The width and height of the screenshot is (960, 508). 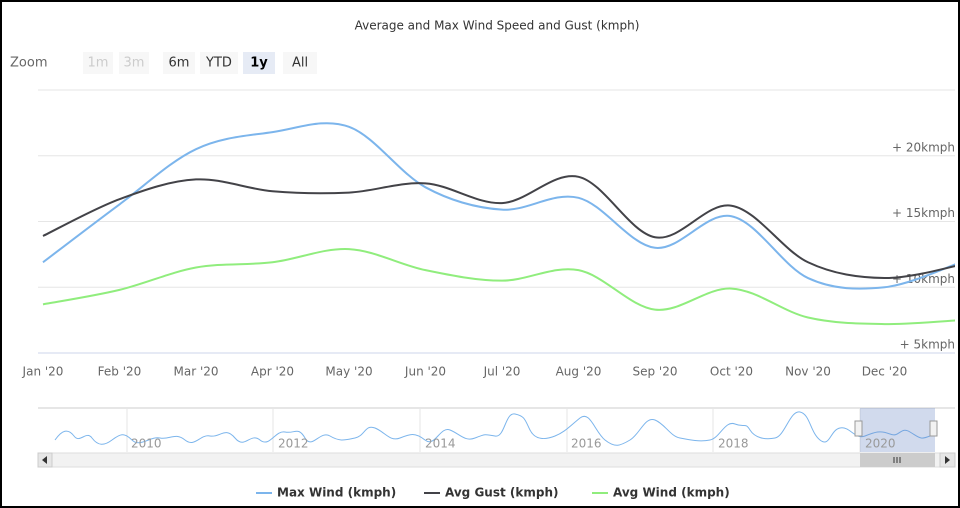 What do you see at coordinates (586, 444) in the screenshot?
I see `navigator-label: 2016` at bounding box center [586, 444].